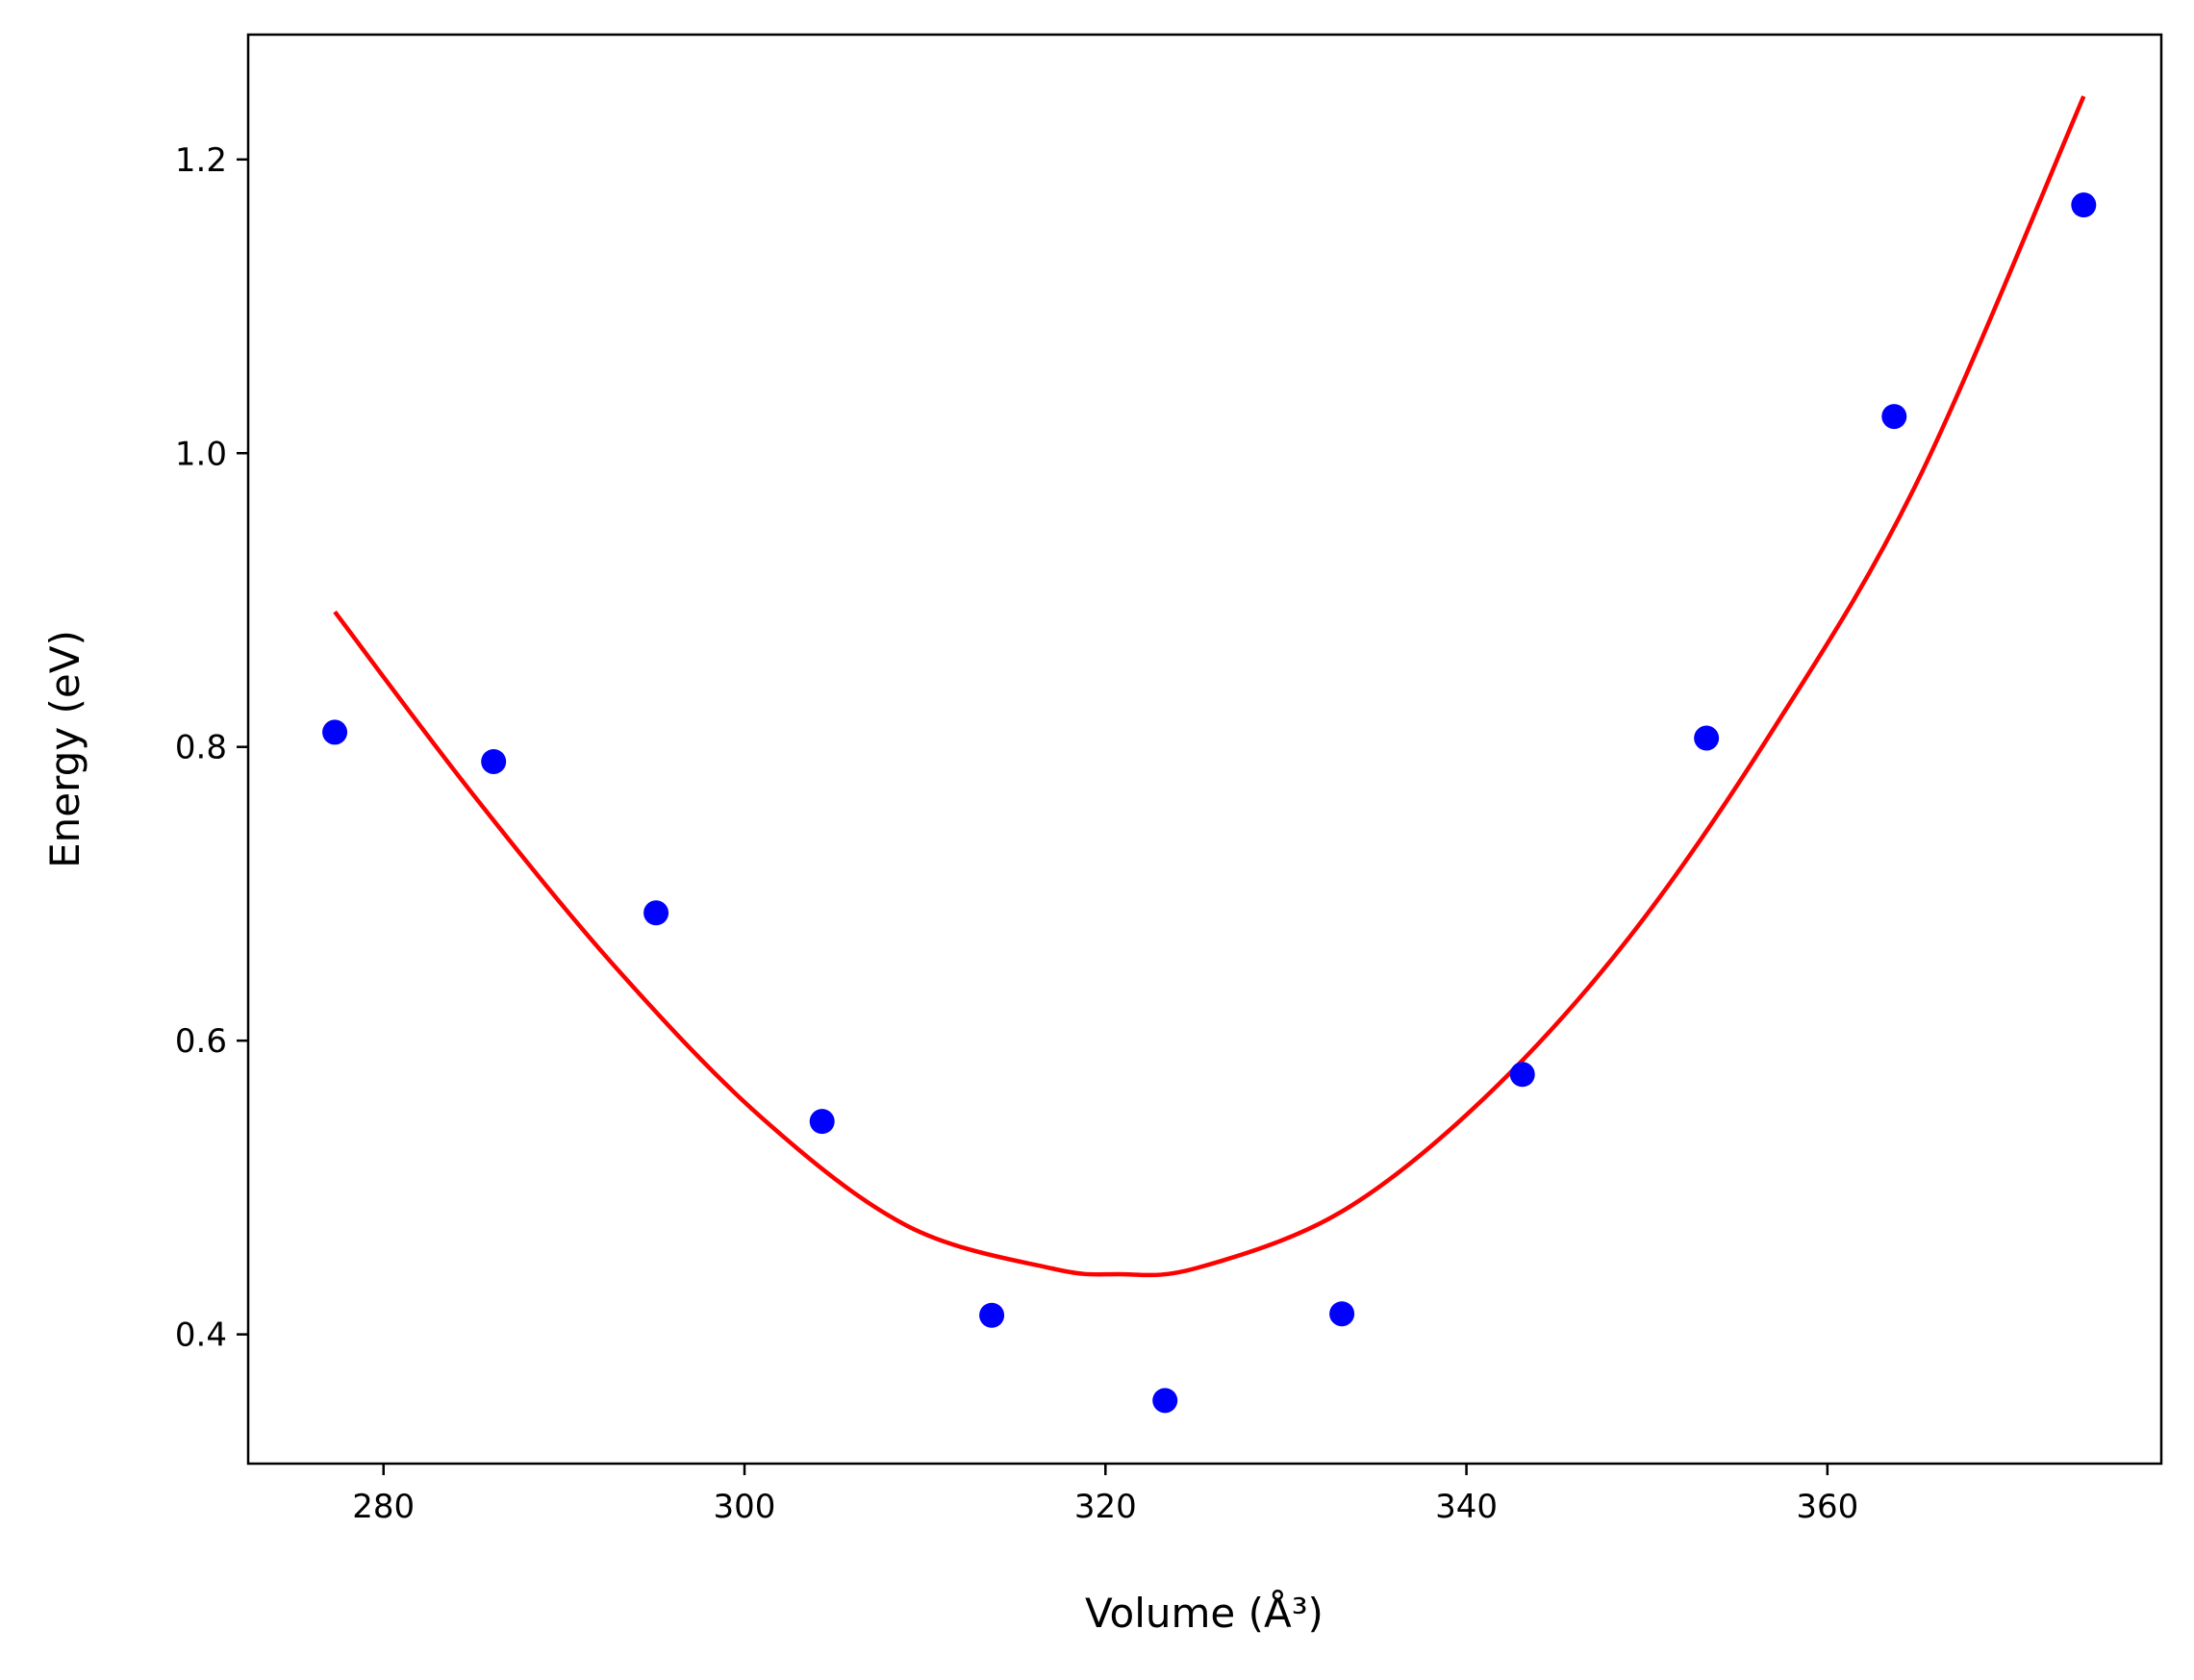 The height and width of the screenshot is (1680, 2194). Describe the element at coordinates (64, 749) in the screenshot. I see `y-axis-label: Energy (eV)` at that location.